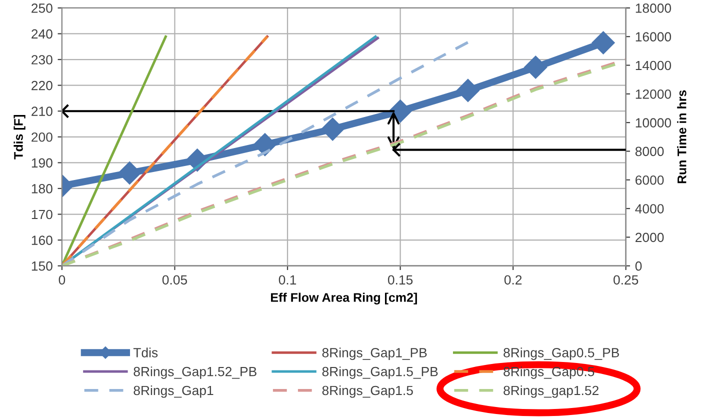 The image size is (704, 418). Describe the element at coordinates (649, 151) in the screenshot. I see `y2-tick-label: 8000` at that location.